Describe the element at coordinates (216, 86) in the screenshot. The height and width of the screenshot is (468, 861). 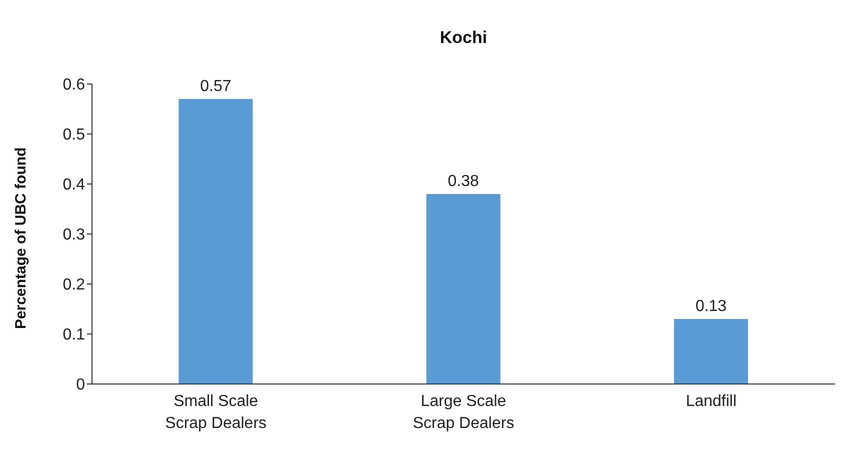
I see `data-label: 0.57` at that location.